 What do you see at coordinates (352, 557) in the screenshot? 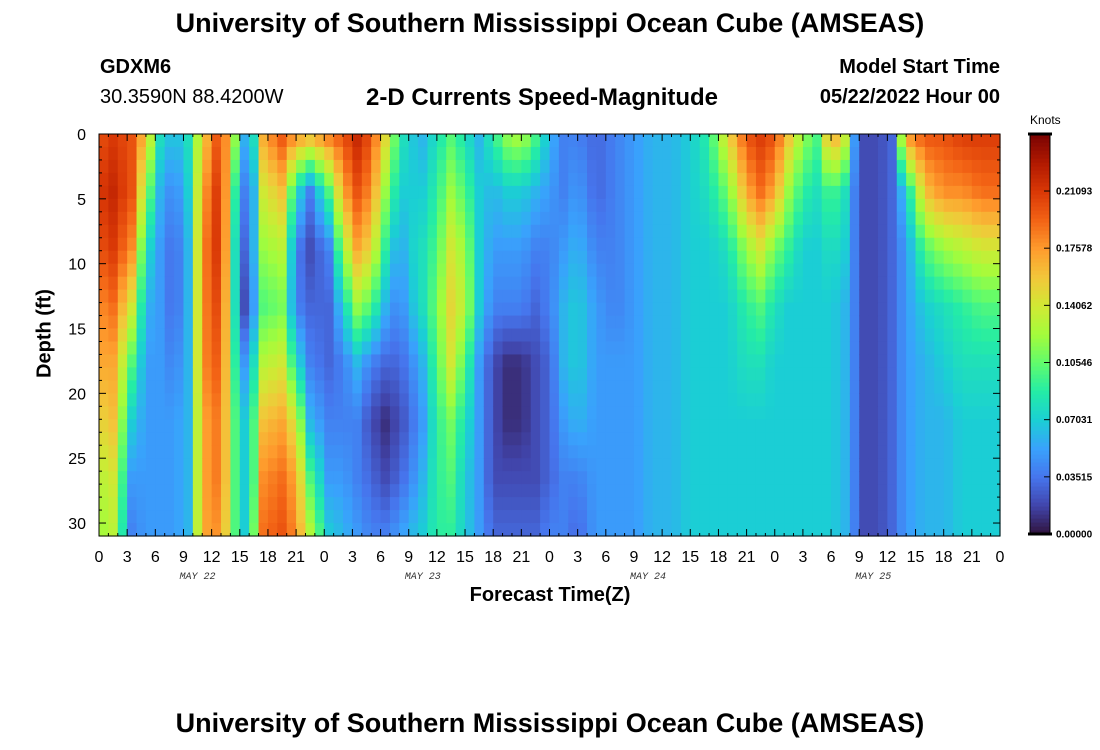
I see `x-tick-label: 3` at bounding box center [352, 557].